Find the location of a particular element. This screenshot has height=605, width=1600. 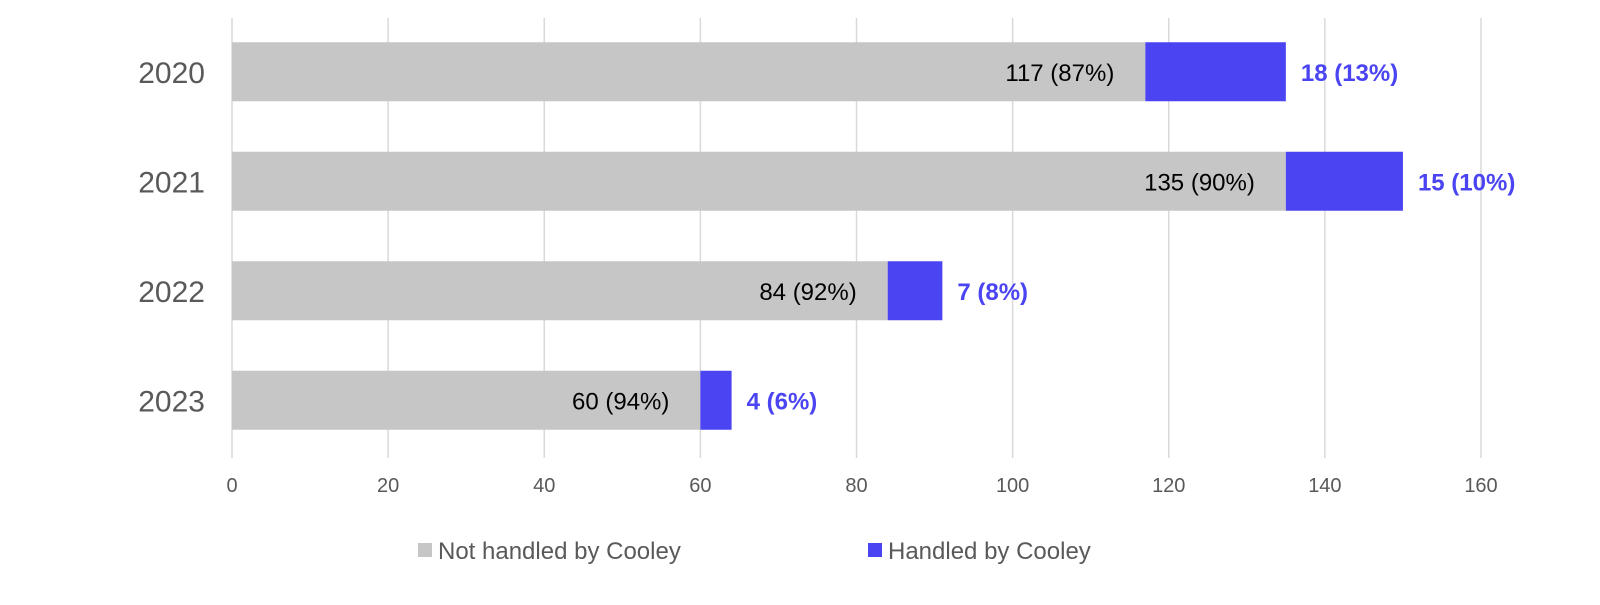

legend-swatch-handled is located at coordinates (875, 550).